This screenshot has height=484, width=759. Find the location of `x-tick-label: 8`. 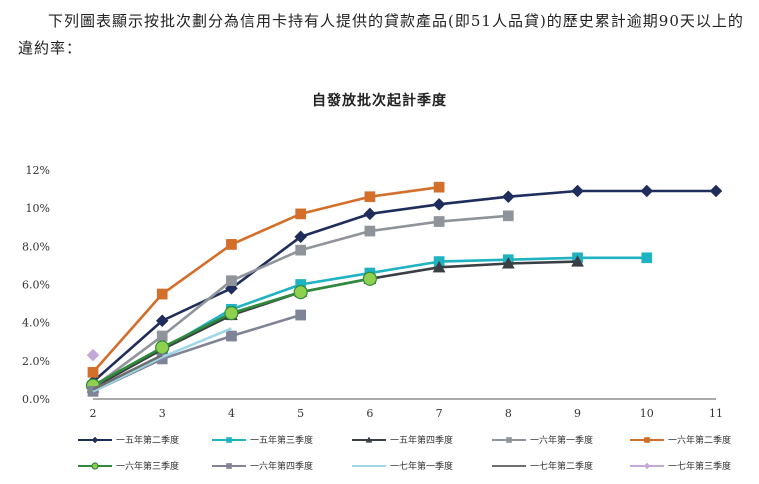

x-tick-label: 8 is located at coordinates (508, 413).